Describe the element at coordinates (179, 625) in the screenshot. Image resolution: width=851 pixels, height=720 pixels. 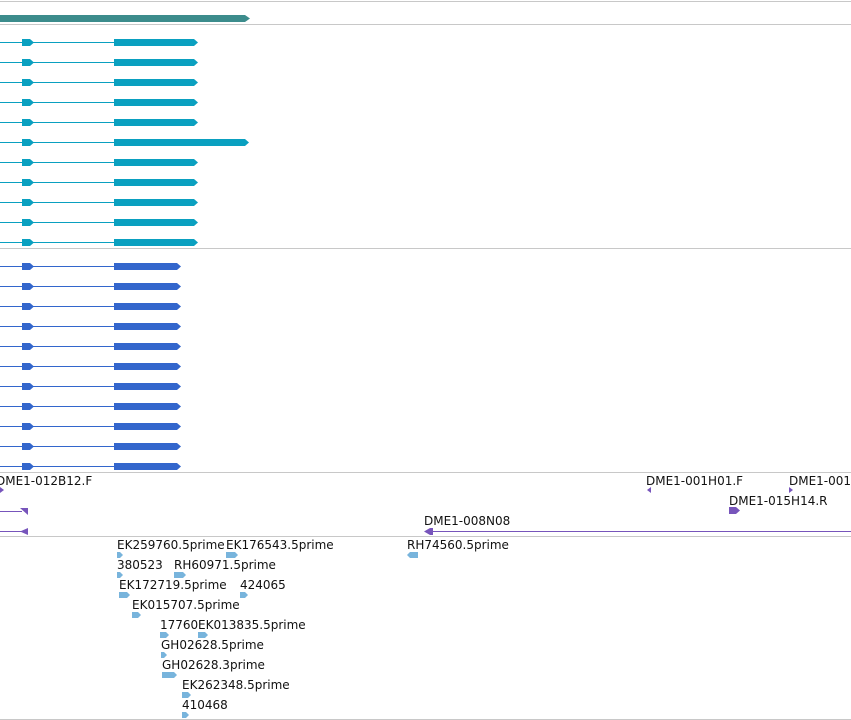
I see `feature-label: 17760` at that location.